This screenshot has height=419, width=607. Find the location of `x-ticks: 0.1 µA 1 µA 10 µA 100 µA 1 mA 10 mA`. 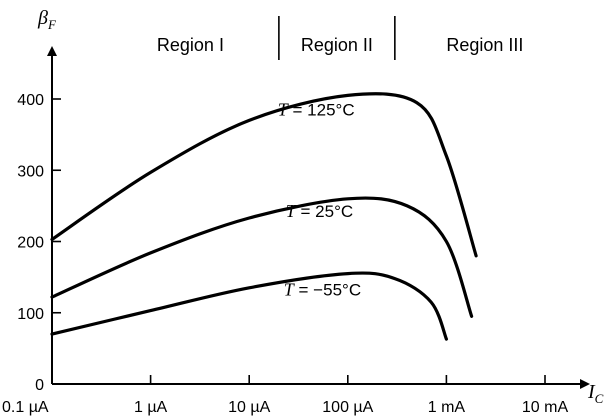

x-ticks: 0.1 µA 1 µA 10 µA 100 µA 1 mA 10 mA is located at coordinates (285, 395).